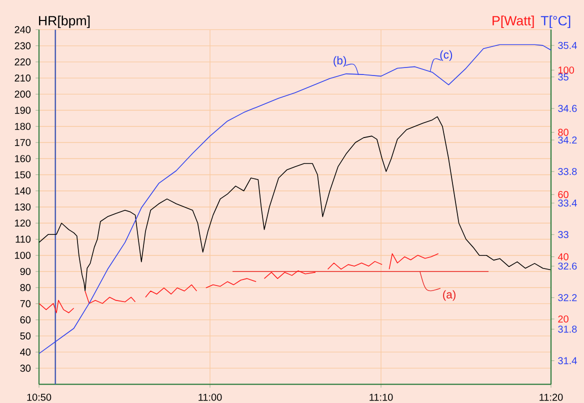 This screenshot has height=403, width=584. What do you see at coordinates (446, 55) in the screenshot?
I see `annotation: (c)` at bounding box center [446, 55].